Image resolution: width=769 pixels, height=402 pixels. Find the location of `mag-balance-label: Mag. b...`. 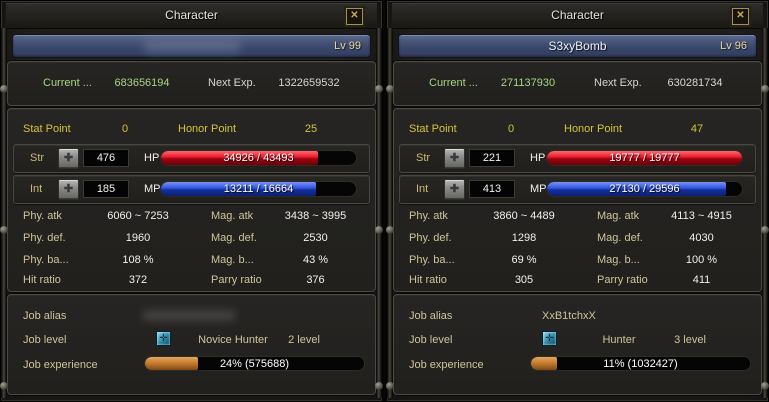

mag-balance-label: Mag. b... is located at coordinates (232, 260).